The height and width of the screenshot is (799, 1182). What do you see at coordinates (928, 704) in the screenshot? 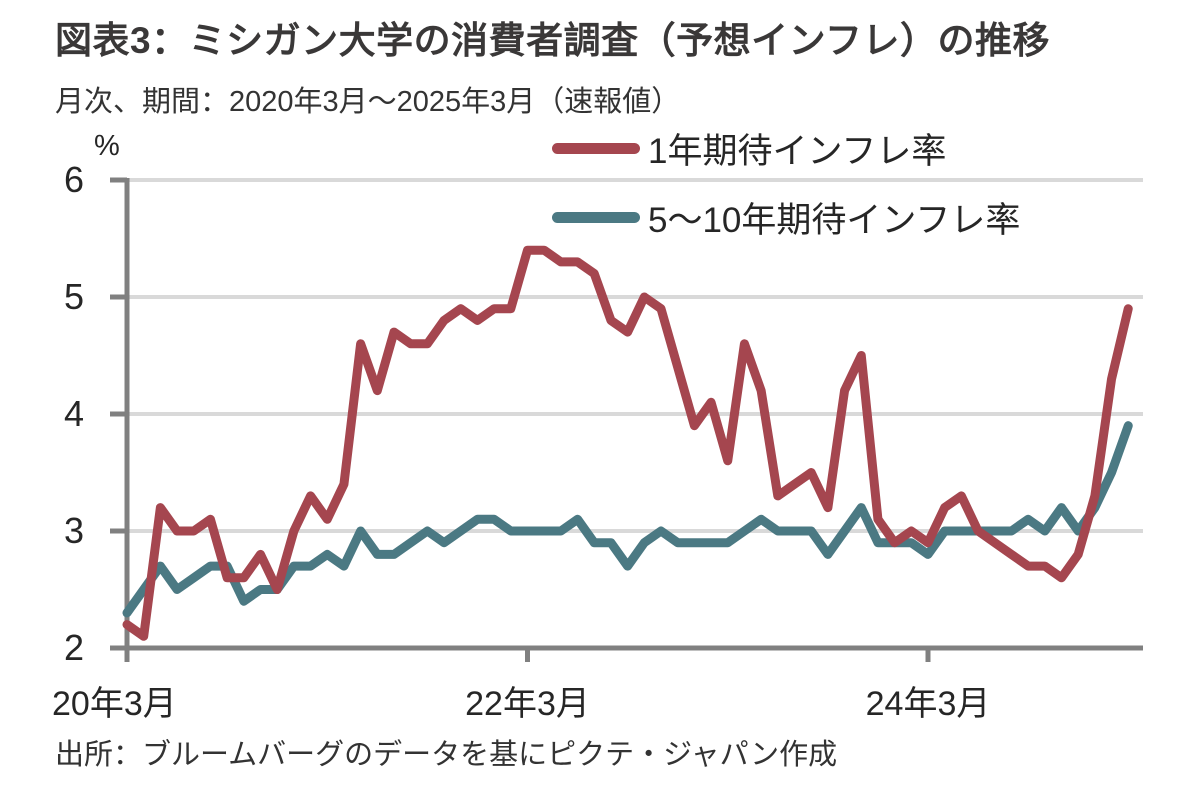
I see `x-tick-label-2: 24年3月` at bounding box center [928, 704].